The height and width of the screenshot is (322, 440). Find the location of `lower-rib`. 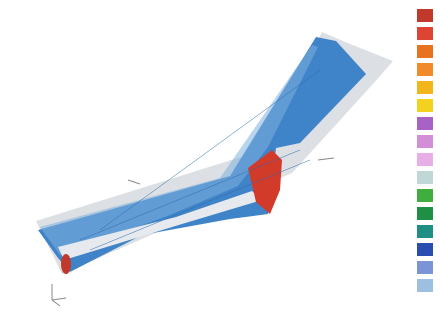

lower-rib is located at coordinates (160, 225).